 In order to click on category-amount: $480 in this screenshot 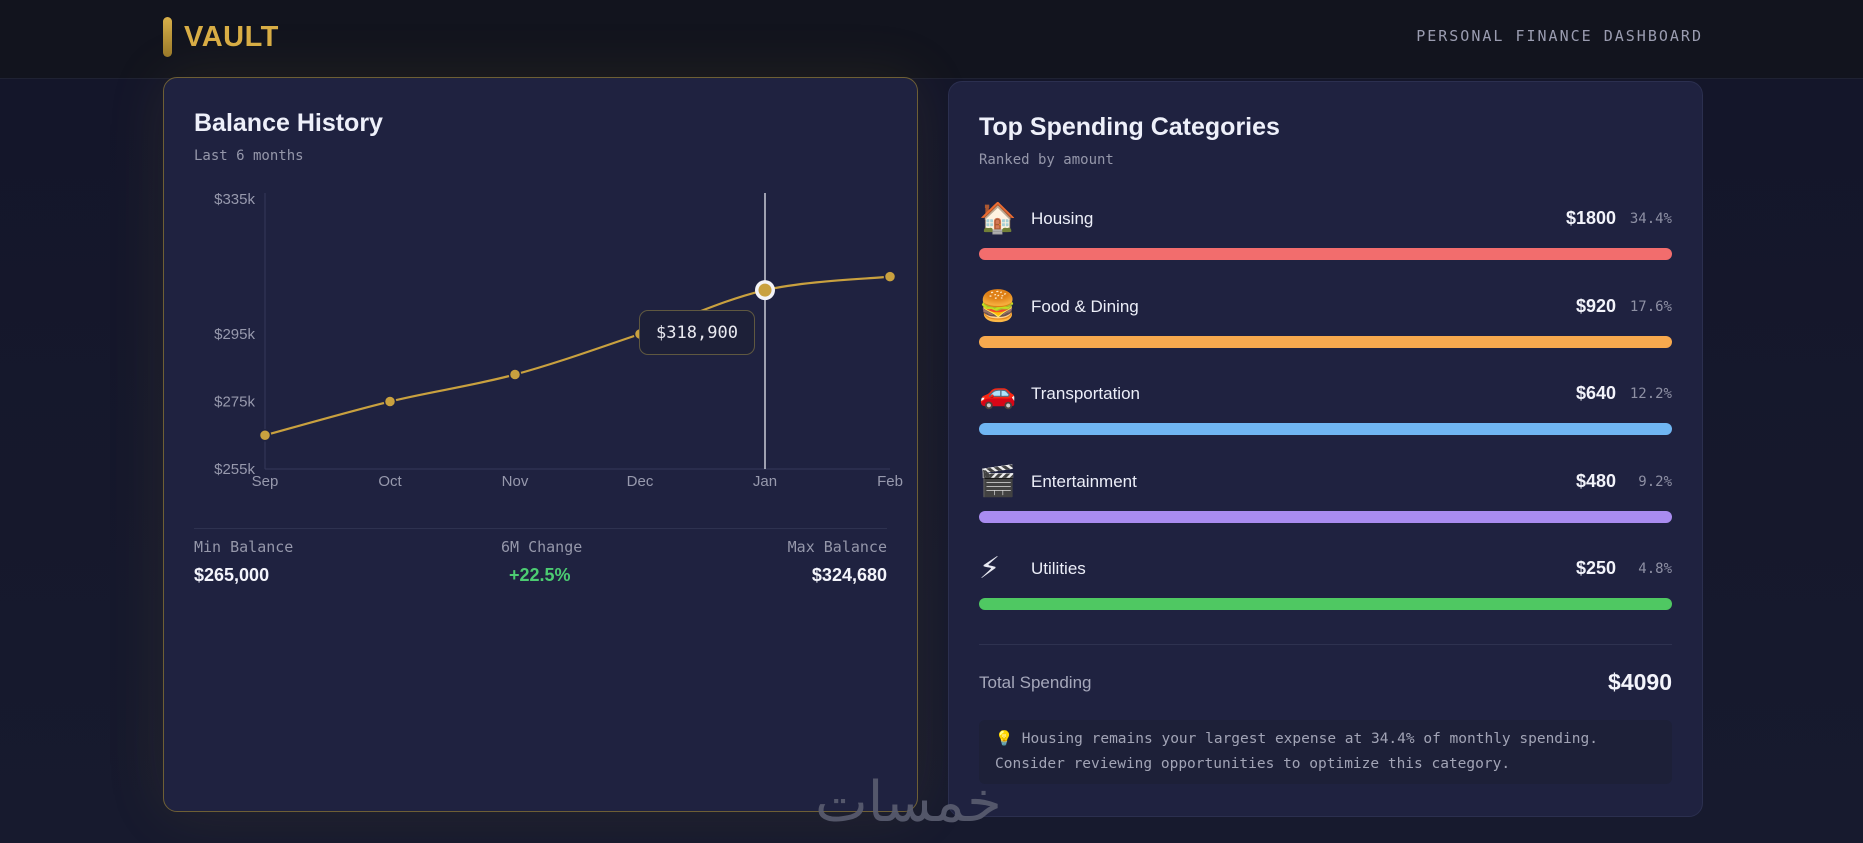, I will do `click(1595, 481)`.